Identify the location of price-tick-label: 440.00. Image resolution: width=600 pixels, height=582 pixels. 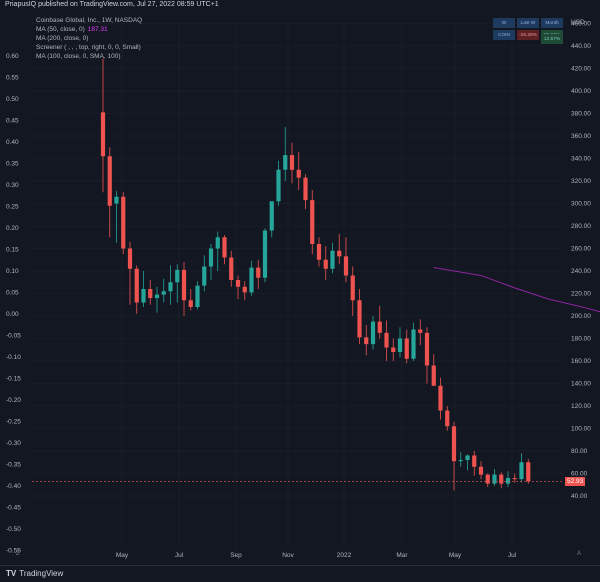
(581, 46).